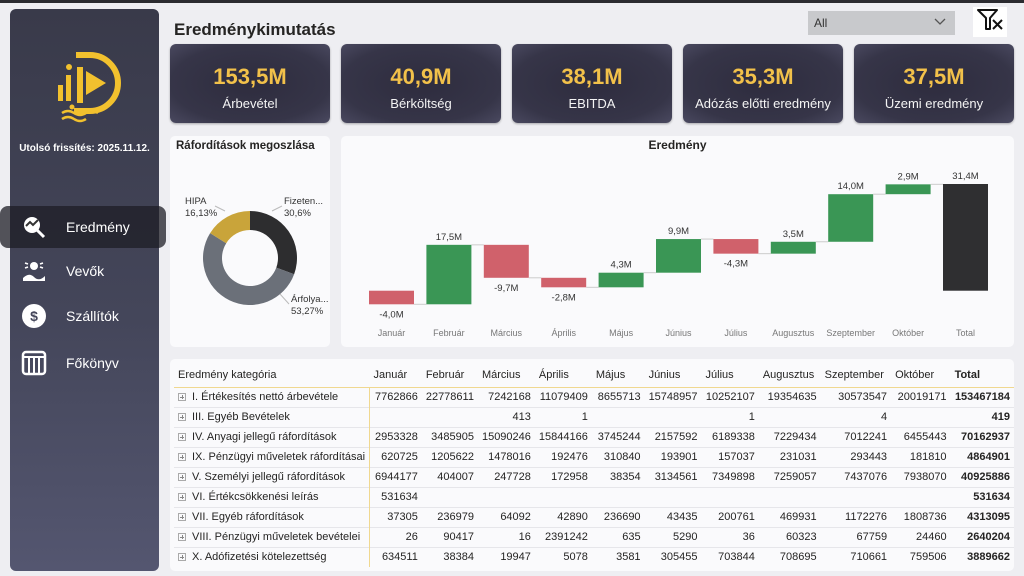  I want to click on column-header: Szeptember, so click(854, 374).